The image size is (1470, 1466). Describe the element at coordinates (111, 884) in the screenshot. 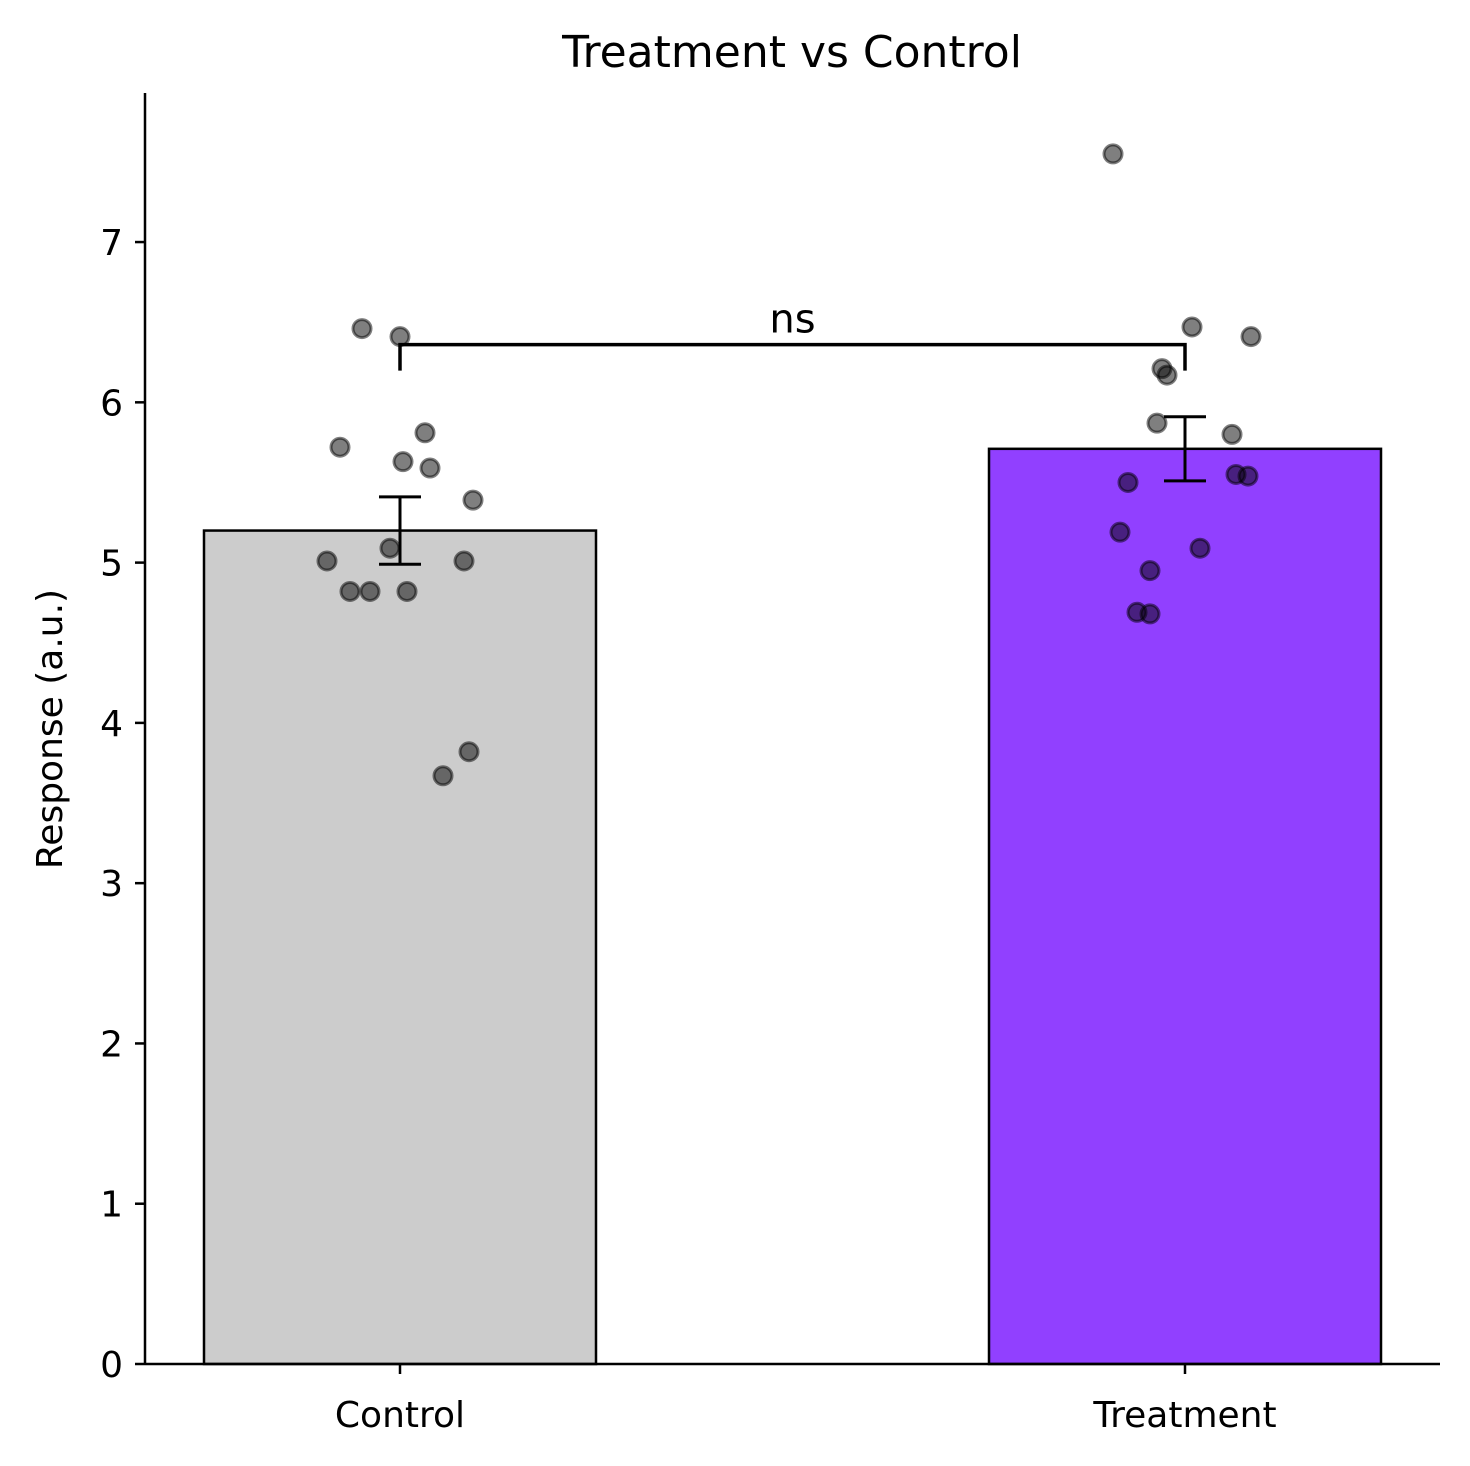

I see `y-tick-label: 3` at that location.